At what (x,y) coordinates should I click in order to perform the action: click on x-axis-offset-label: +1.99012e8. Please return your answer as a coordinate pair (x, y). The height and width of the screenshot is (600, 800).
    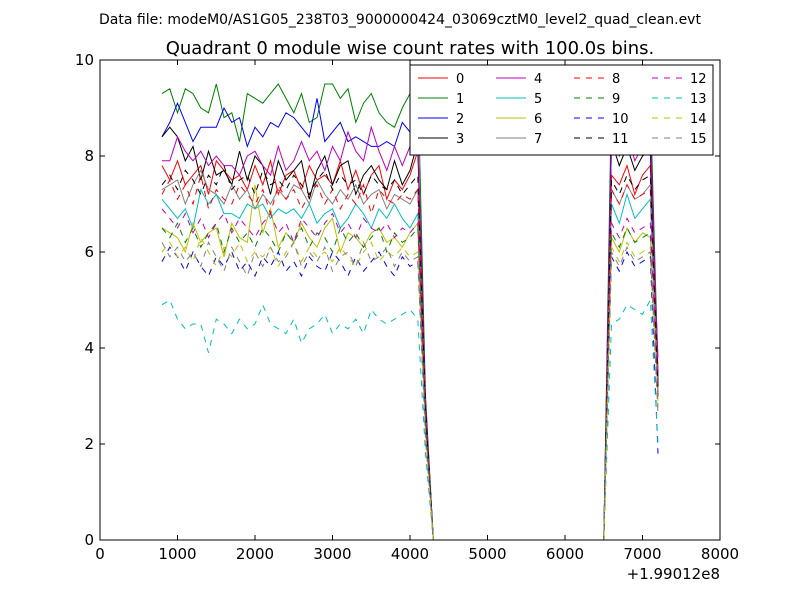
    Looking at the image, I should click on (673, 574).